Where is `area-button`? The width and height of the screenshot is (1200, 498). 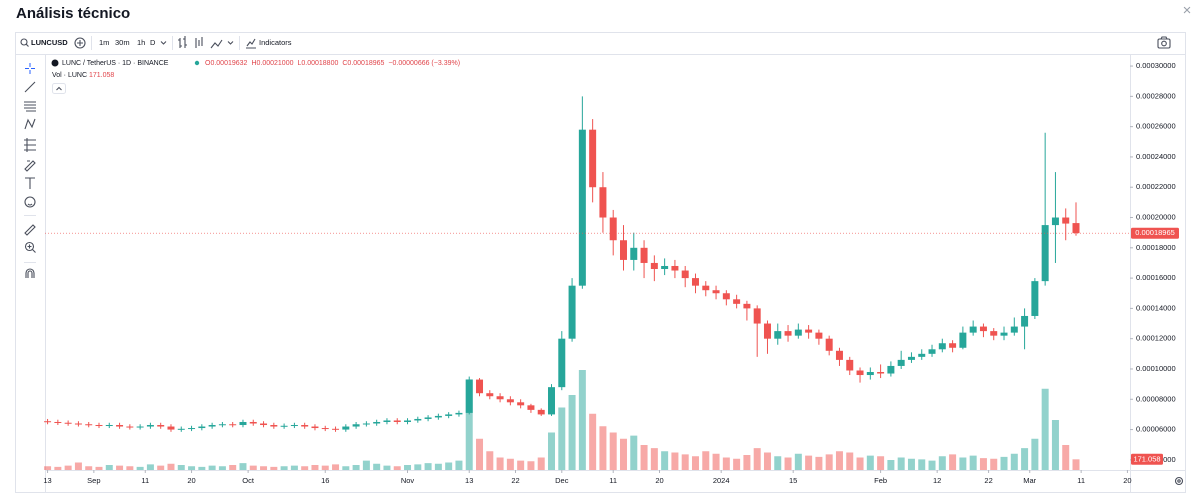
area-button is located at coordinates (216, 44).